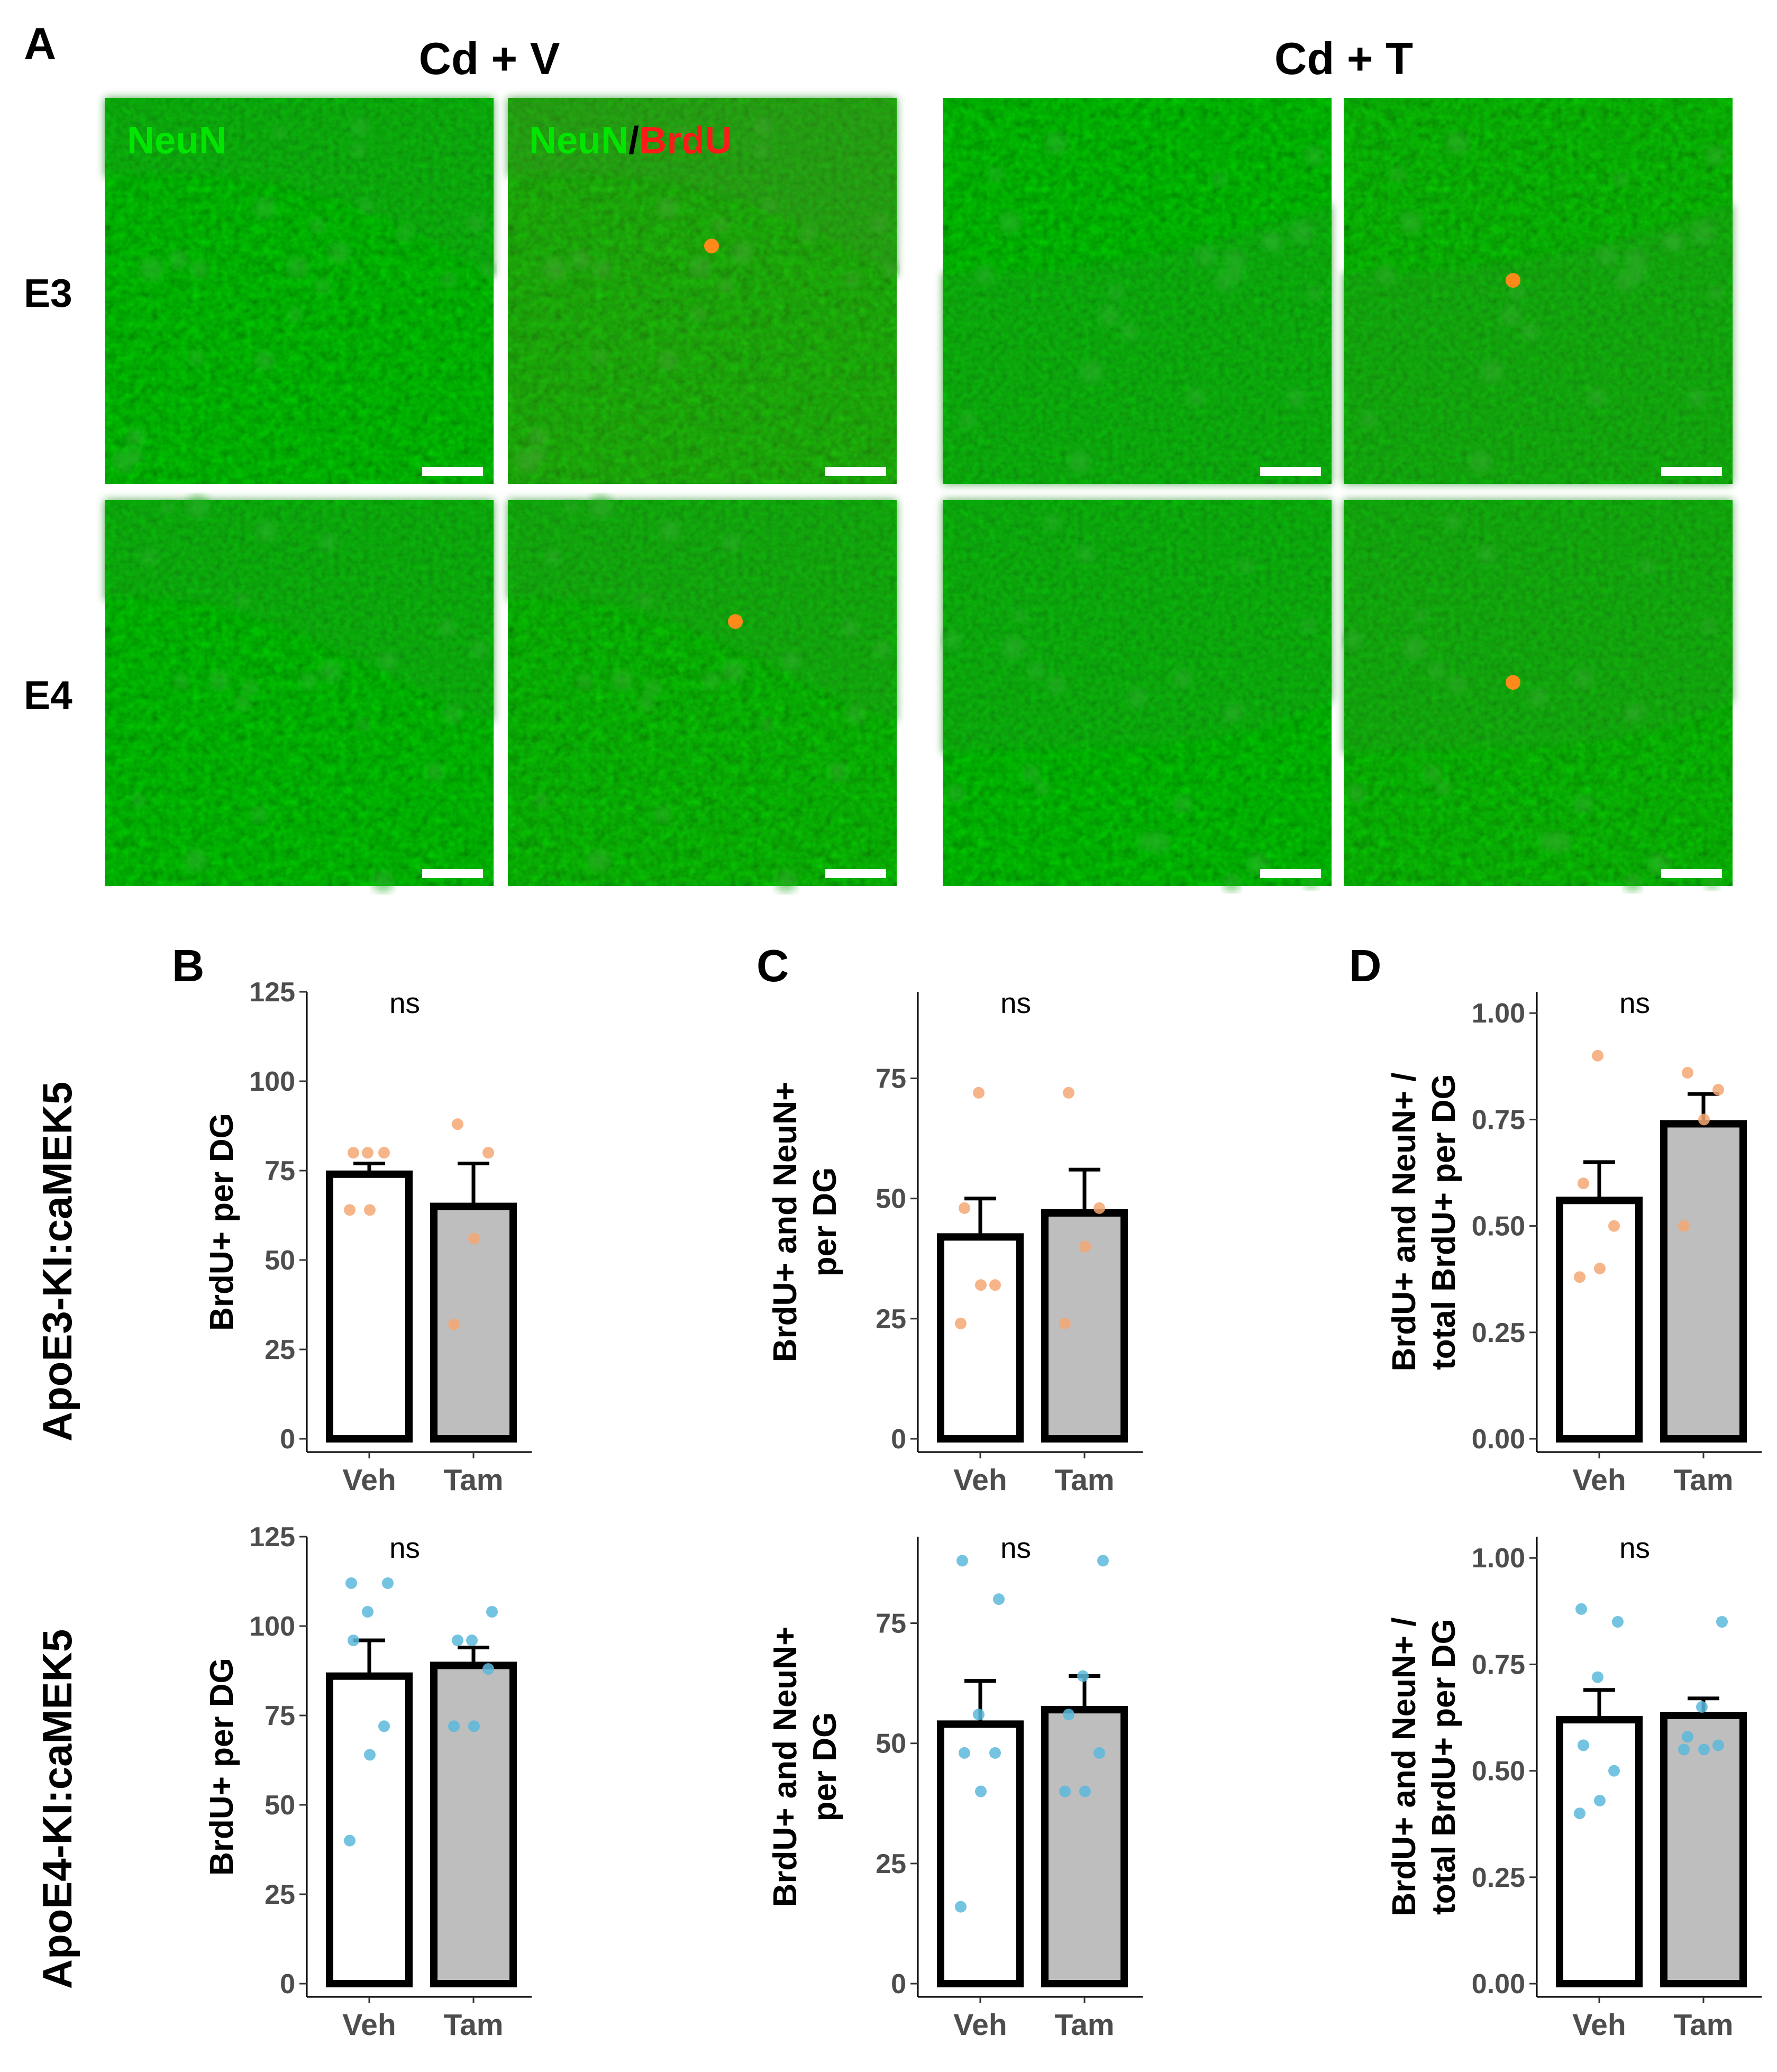  Describe the element at coordinates (1499, 1014) in the screenshot. I see `y-tick-label: 1.00` at that location.